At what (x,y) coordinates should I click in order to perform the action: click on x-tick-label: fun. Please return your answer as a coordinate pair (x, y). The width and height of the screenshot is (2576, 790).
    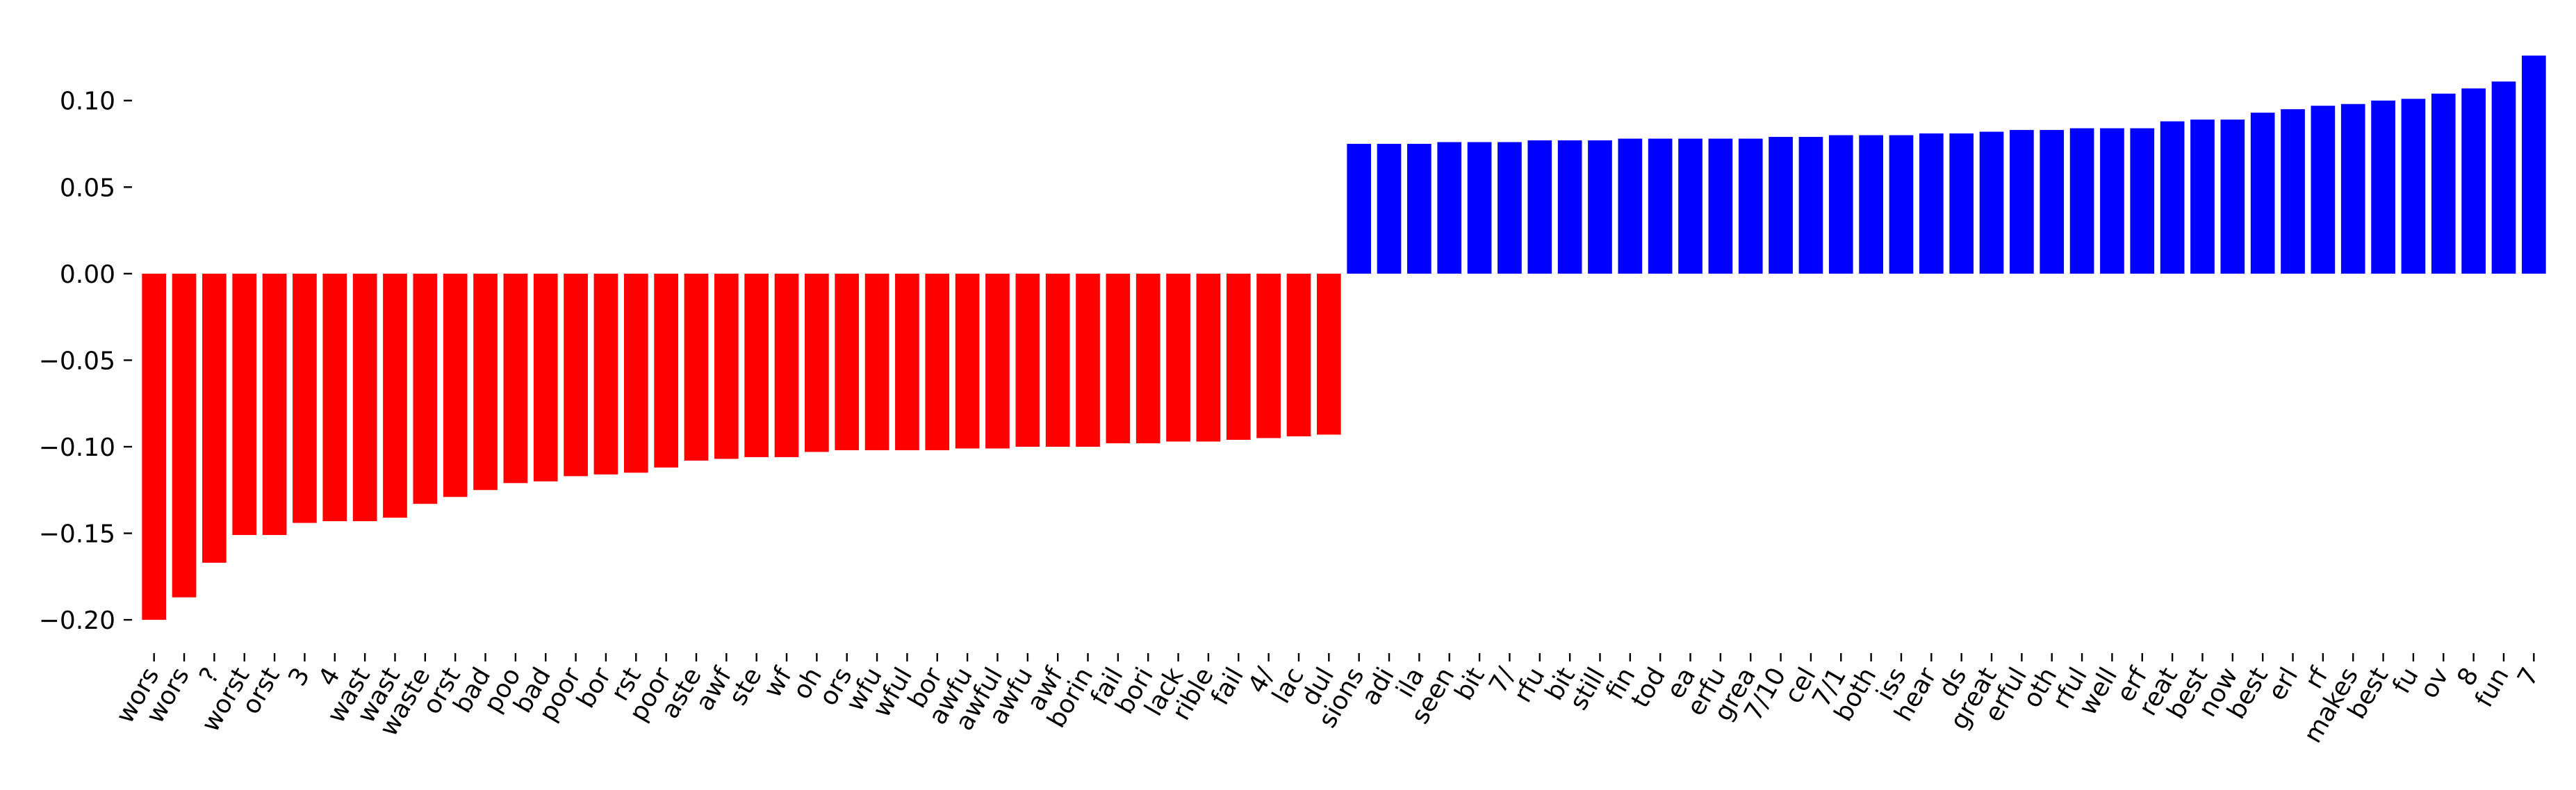
    Looking at the image, I should click on (2492, 687).